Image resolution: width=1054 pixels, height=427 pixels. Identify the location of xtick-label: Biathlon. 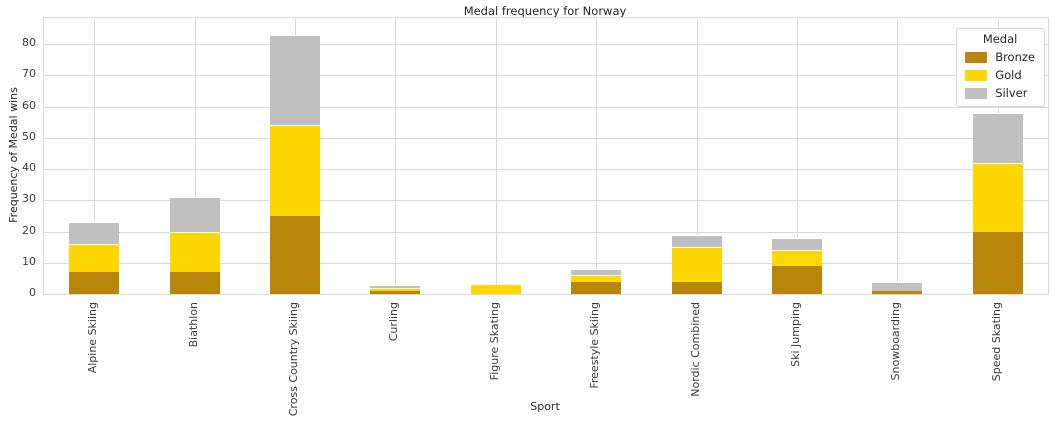
(193, 325).